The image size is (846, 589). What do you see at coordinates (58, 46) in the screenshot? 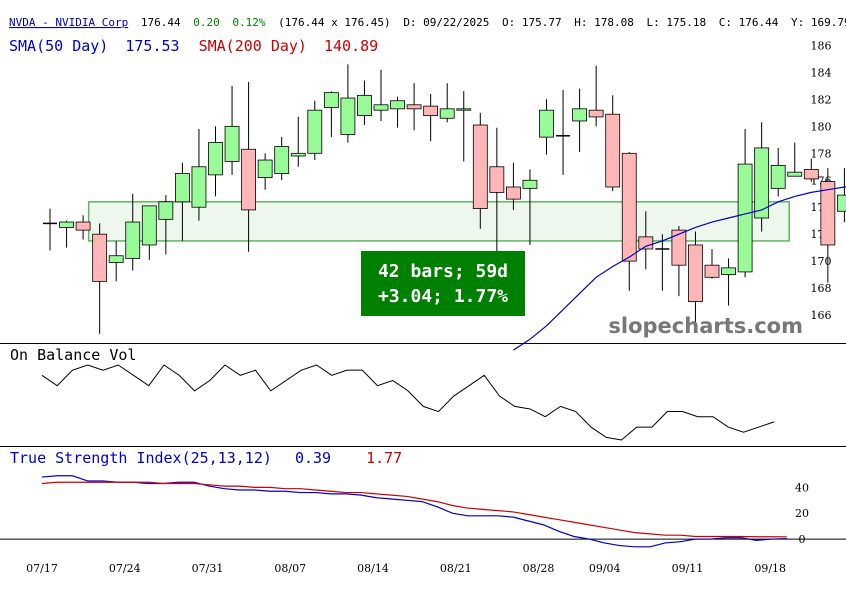
I see `sma50-label: SMA(50 Day)` at bounding box center [58, 46].